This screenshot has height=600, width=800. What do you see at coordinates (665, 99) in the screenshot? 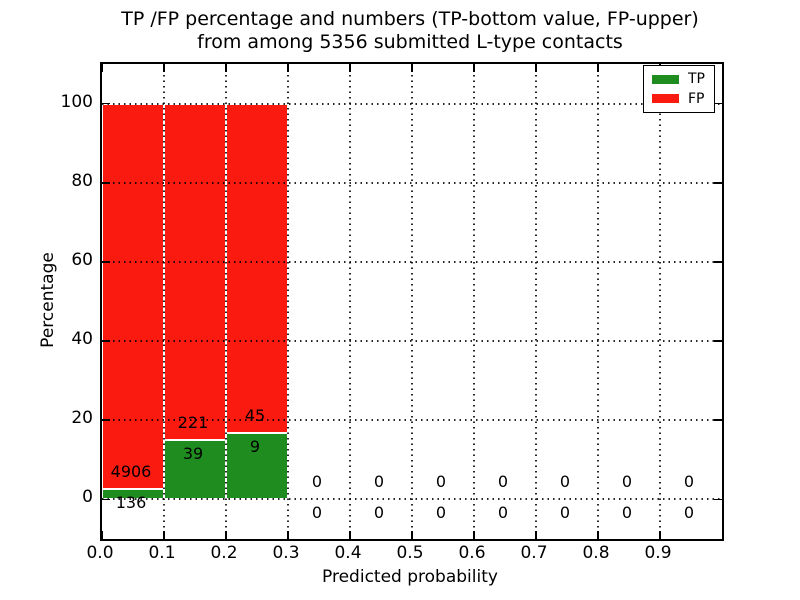
I see `fp-color-swatch` at bounding box center [665, 99].